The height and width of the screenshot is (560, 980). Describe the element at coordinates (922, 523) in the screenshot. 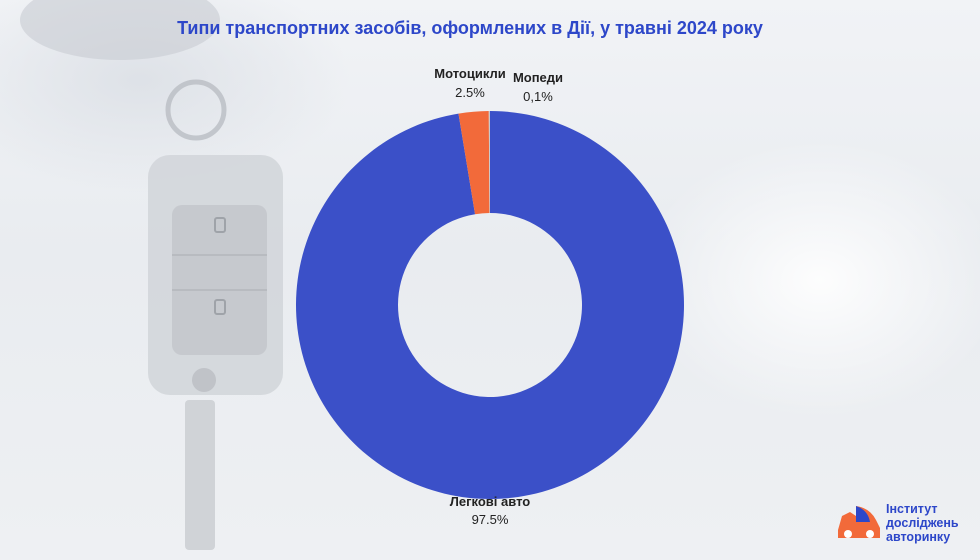

I see `logo-text-line2: досліджень` at that location.